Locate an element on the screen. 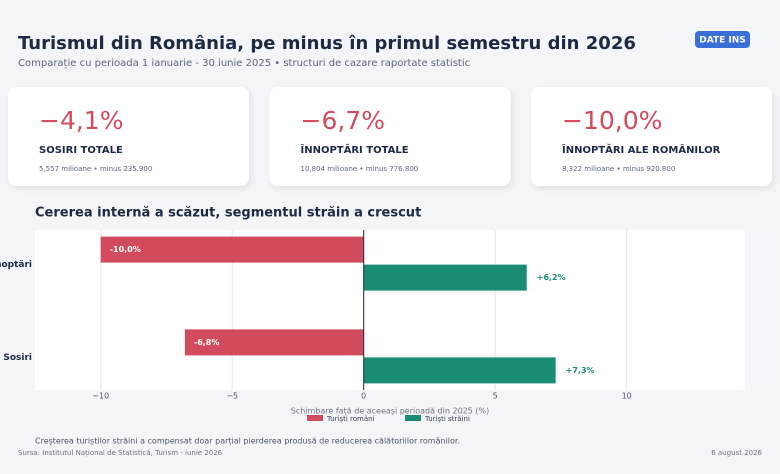 This screenshot has width=780, height=474. x-tick-label: 0 is located at coordinates (363, 396).